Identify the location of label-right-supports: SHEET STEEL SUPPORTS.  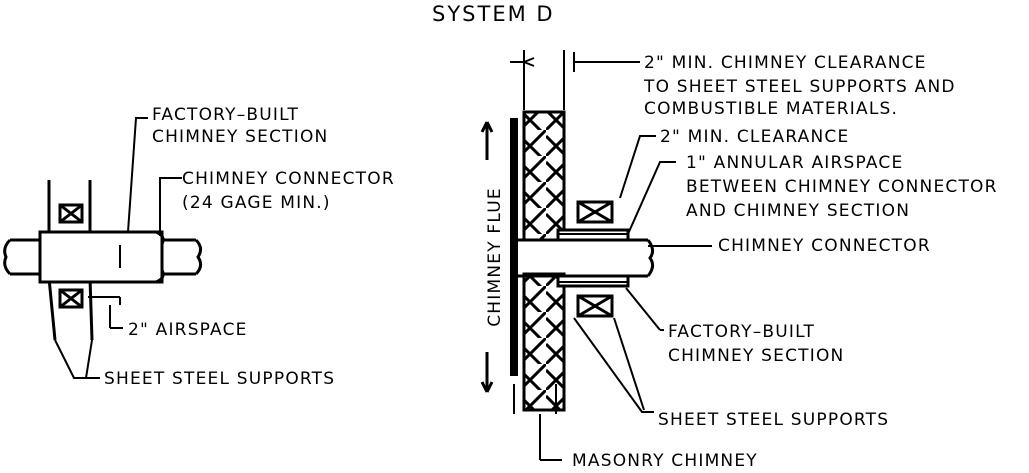
(774, 420).